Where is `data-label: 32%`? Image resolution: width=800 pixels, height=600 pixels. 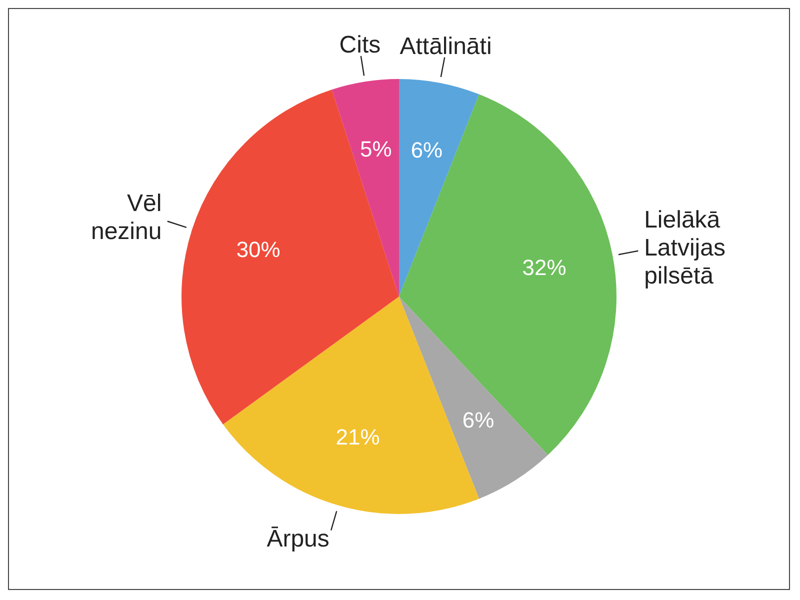 data-label: 32% is located at coordinates (544, 267).